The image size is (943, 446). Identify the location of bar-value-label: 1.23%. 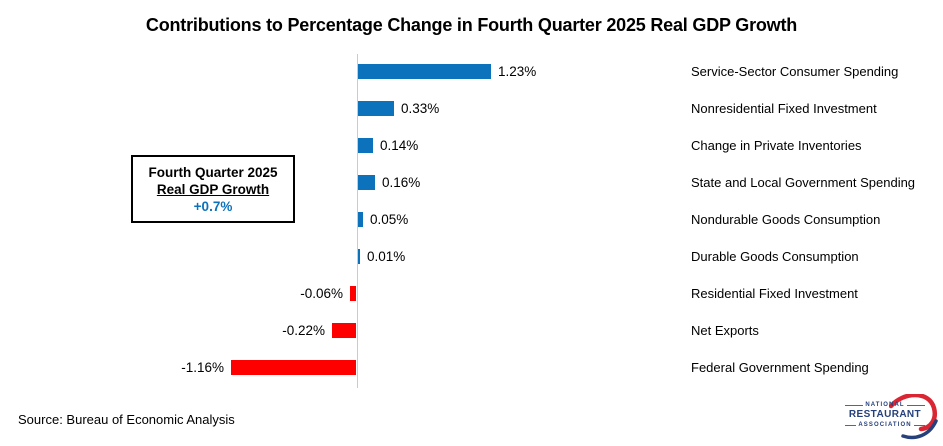
(517, 71).